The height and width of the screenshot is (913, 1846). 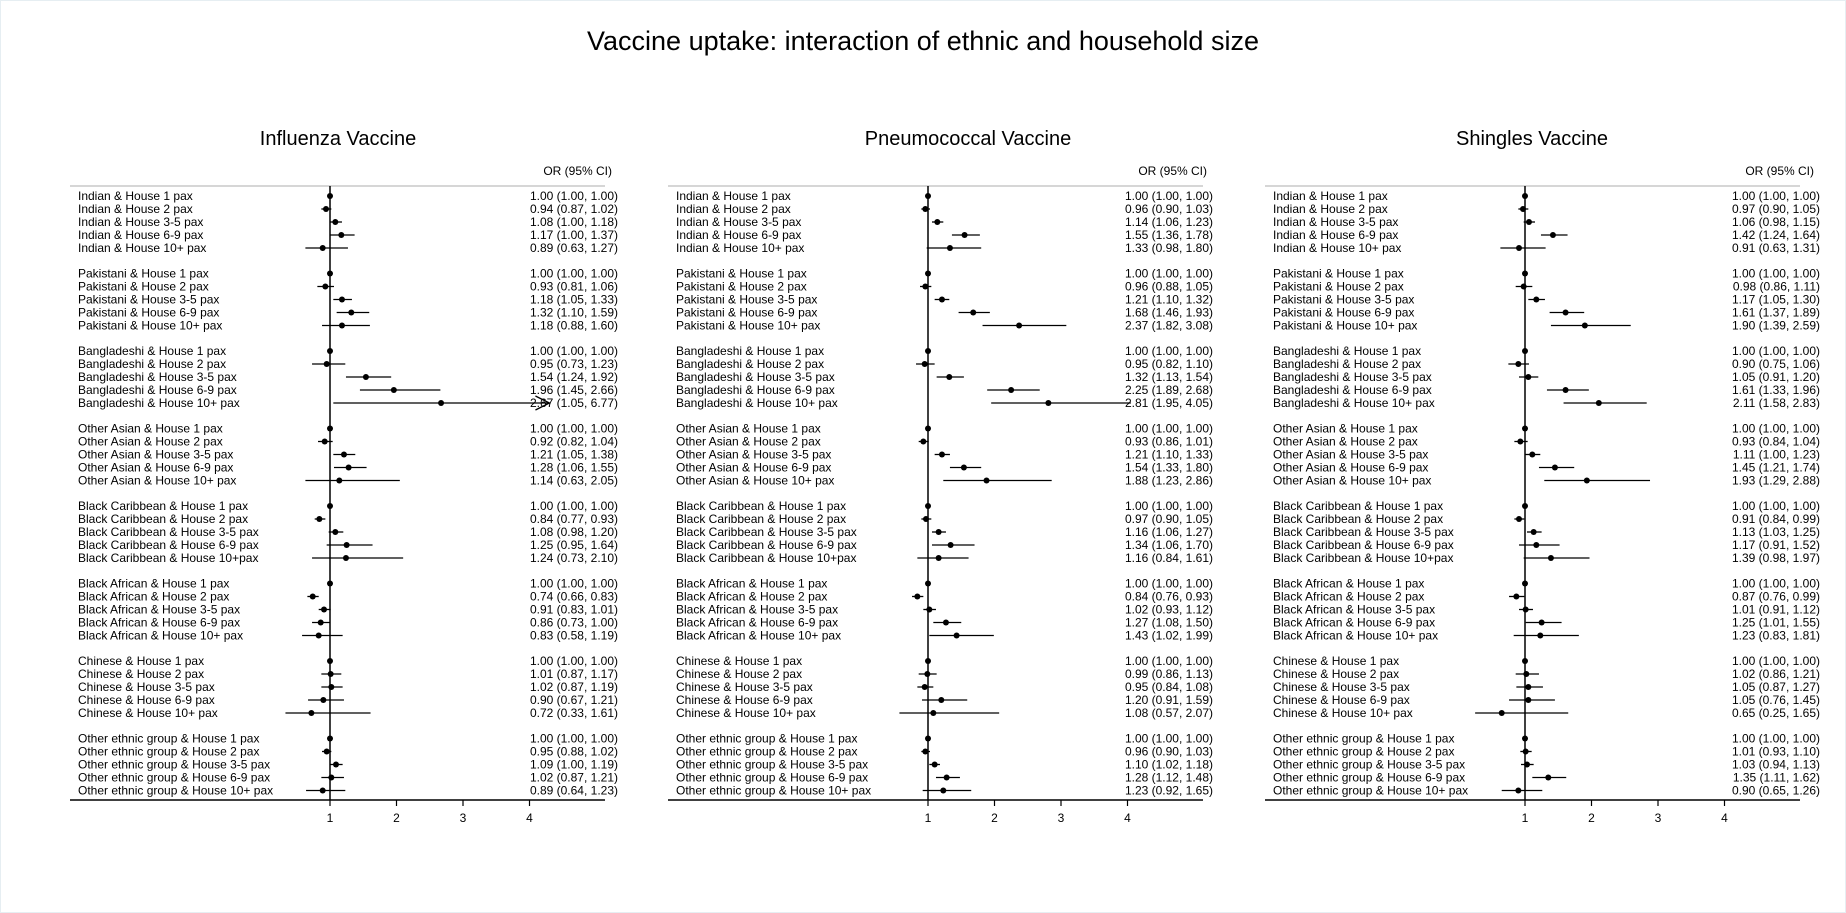 What do you see at coordinates (155, 468) in the screenshot?
I see `row-label: Other Asian & House 6-9 pax` at bounding box center [155, 468].